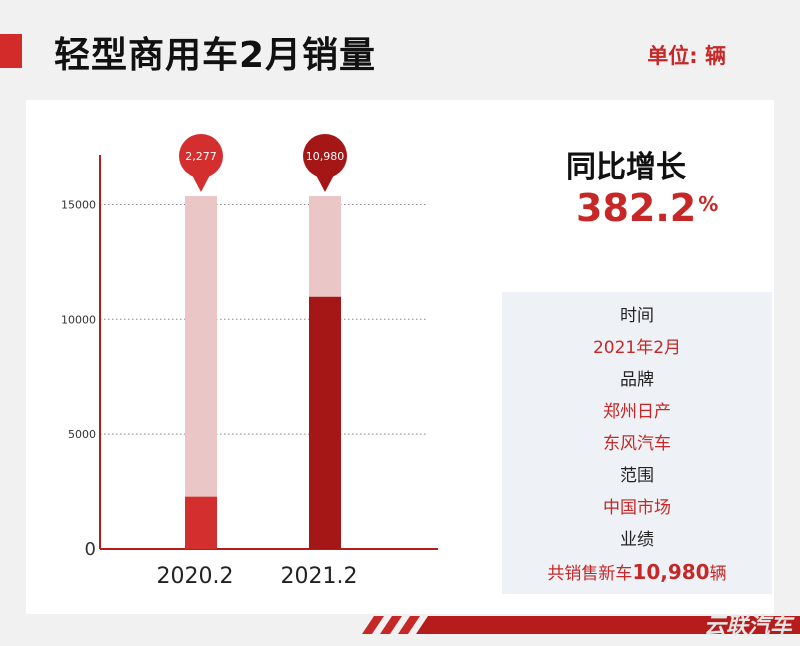 This screenshot has height=646, width=800. Describe the element at coordinates (581, 625) in the screenshot. I see `decorative-stripes` at that location.